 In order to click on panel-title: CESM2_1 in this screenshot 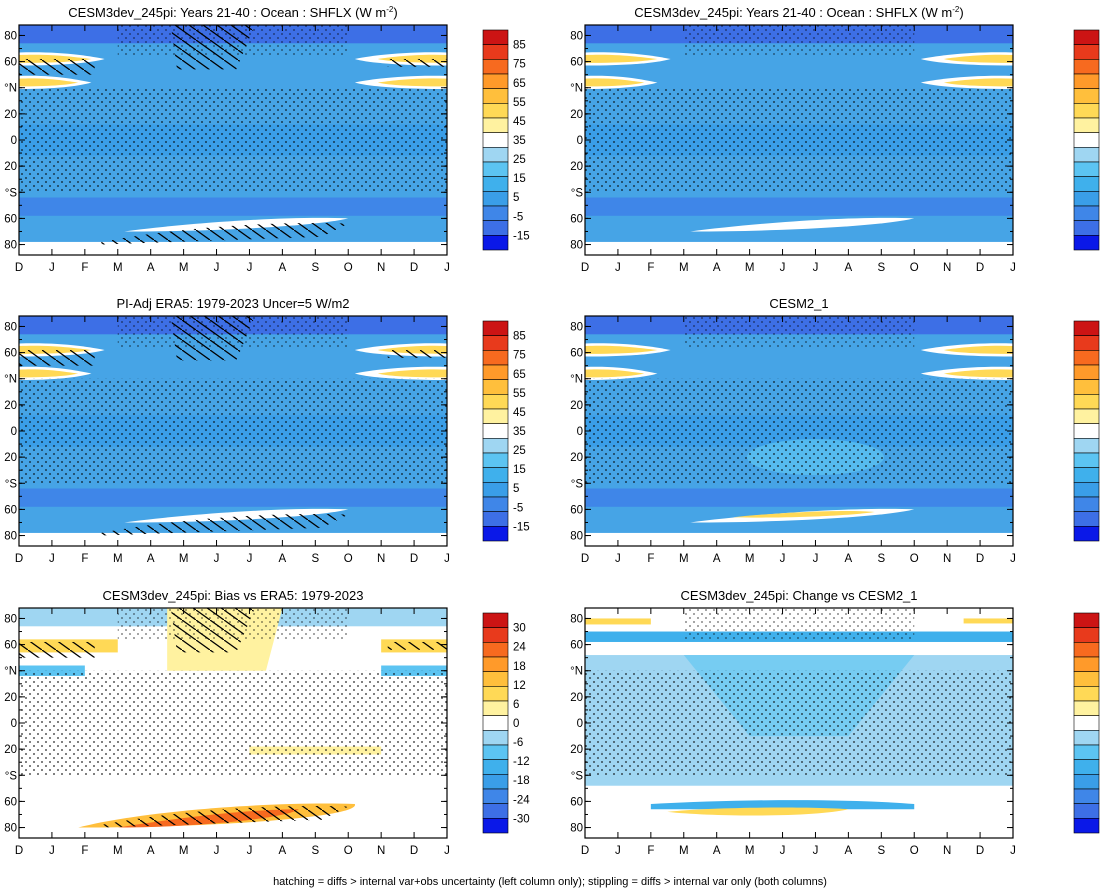, I will do `click(798, 303)`.